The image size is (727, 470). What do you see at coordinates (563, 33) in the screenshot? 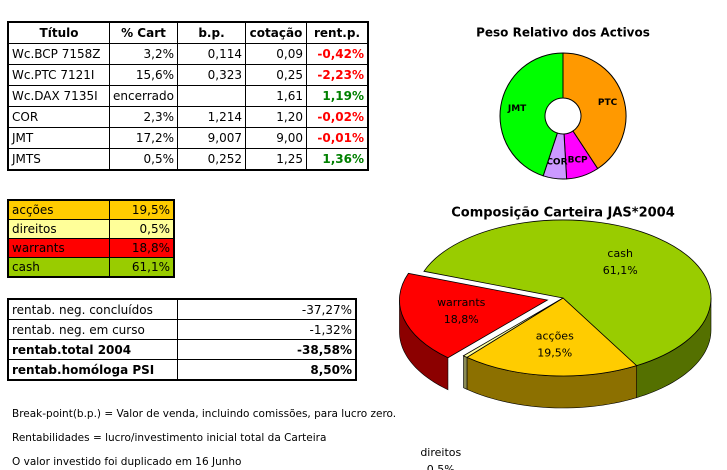
I see `chart-title: Peso Relativo dos Activos` at bounding box center [563, 33].